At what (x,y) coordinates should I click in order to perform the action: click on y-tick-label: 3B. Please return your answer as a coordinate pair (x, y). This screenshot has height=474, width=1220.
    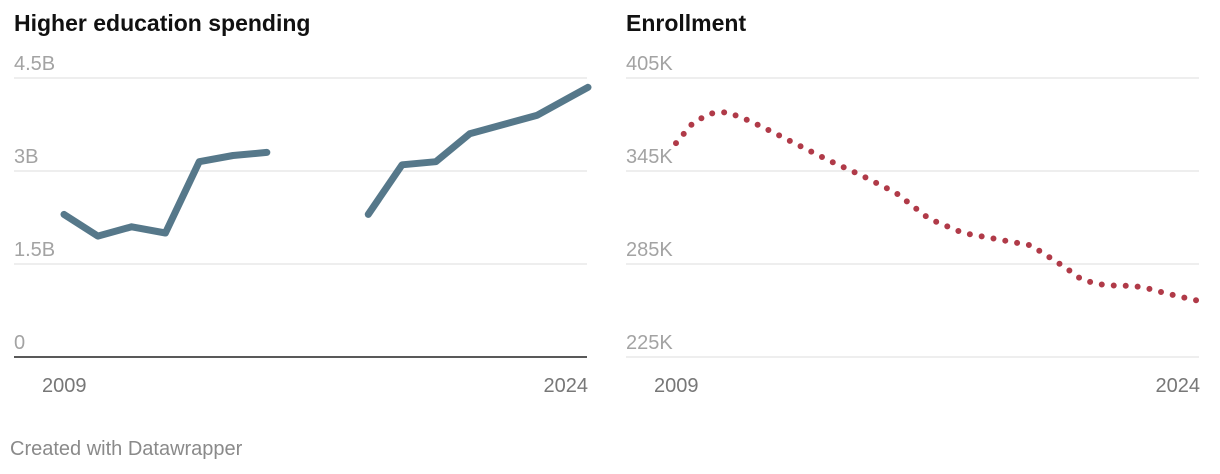
    Looking at the image, I should click on (26, 157).